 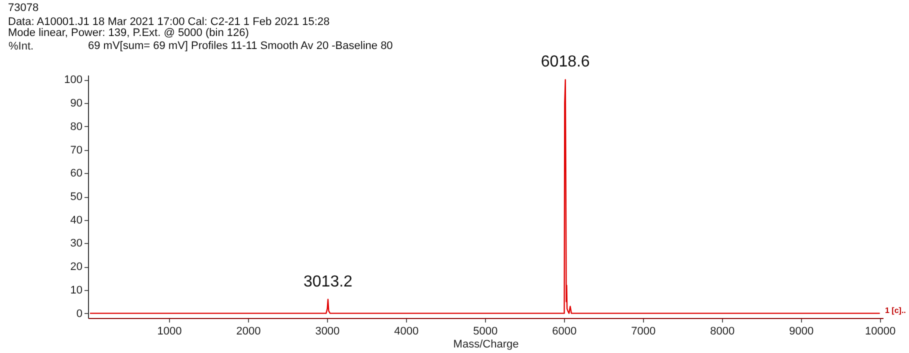 I want to click on x-tick-label: 7000, so click(x=643, y=332).